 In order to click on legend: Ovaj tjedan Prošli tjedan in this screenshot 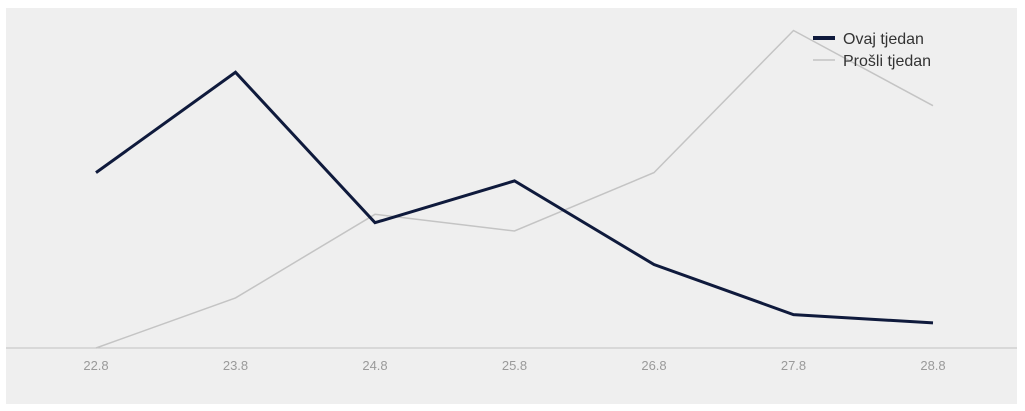, I will do `click(872, 50)`.